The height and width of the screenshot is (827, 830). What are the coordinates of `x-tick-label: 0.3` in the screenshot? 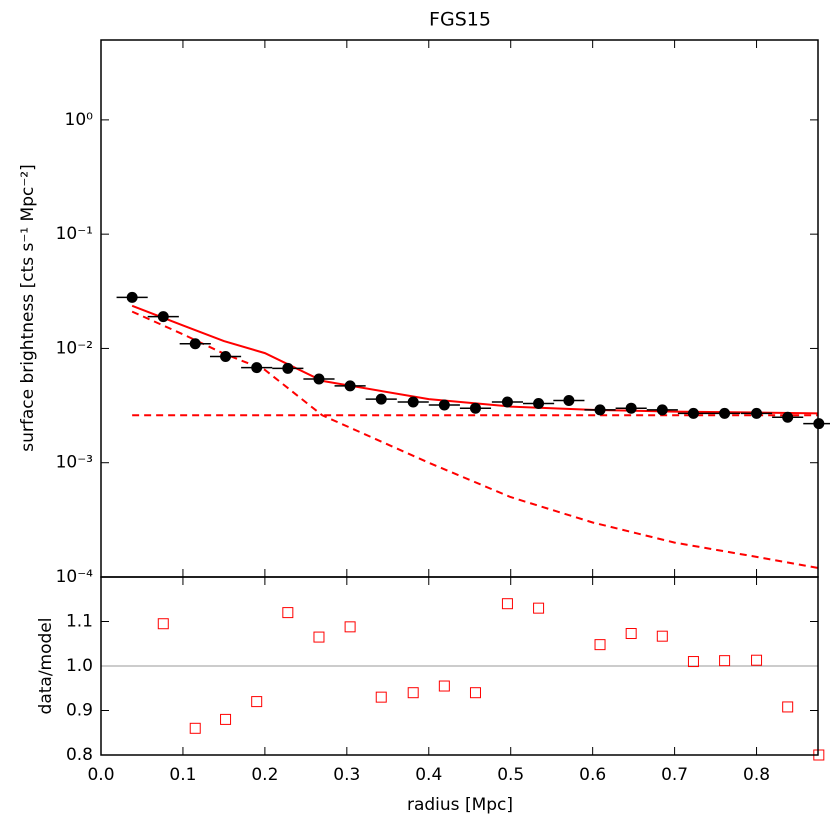 It's located at (346, 775).